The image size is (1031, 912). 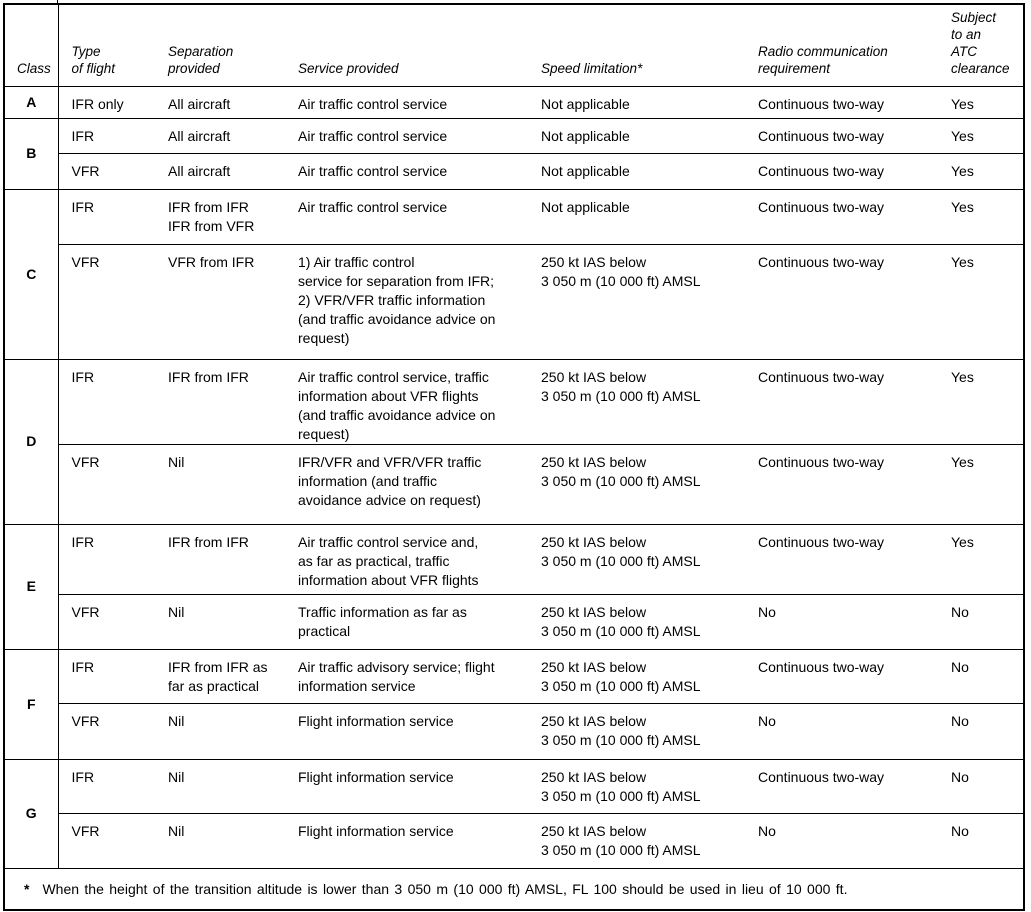 What do you see at coordinates (841, 45) in the screenshot?
I see `header-cell-radio-communication: Radio communication requirement` at bounding box center [841, 45].